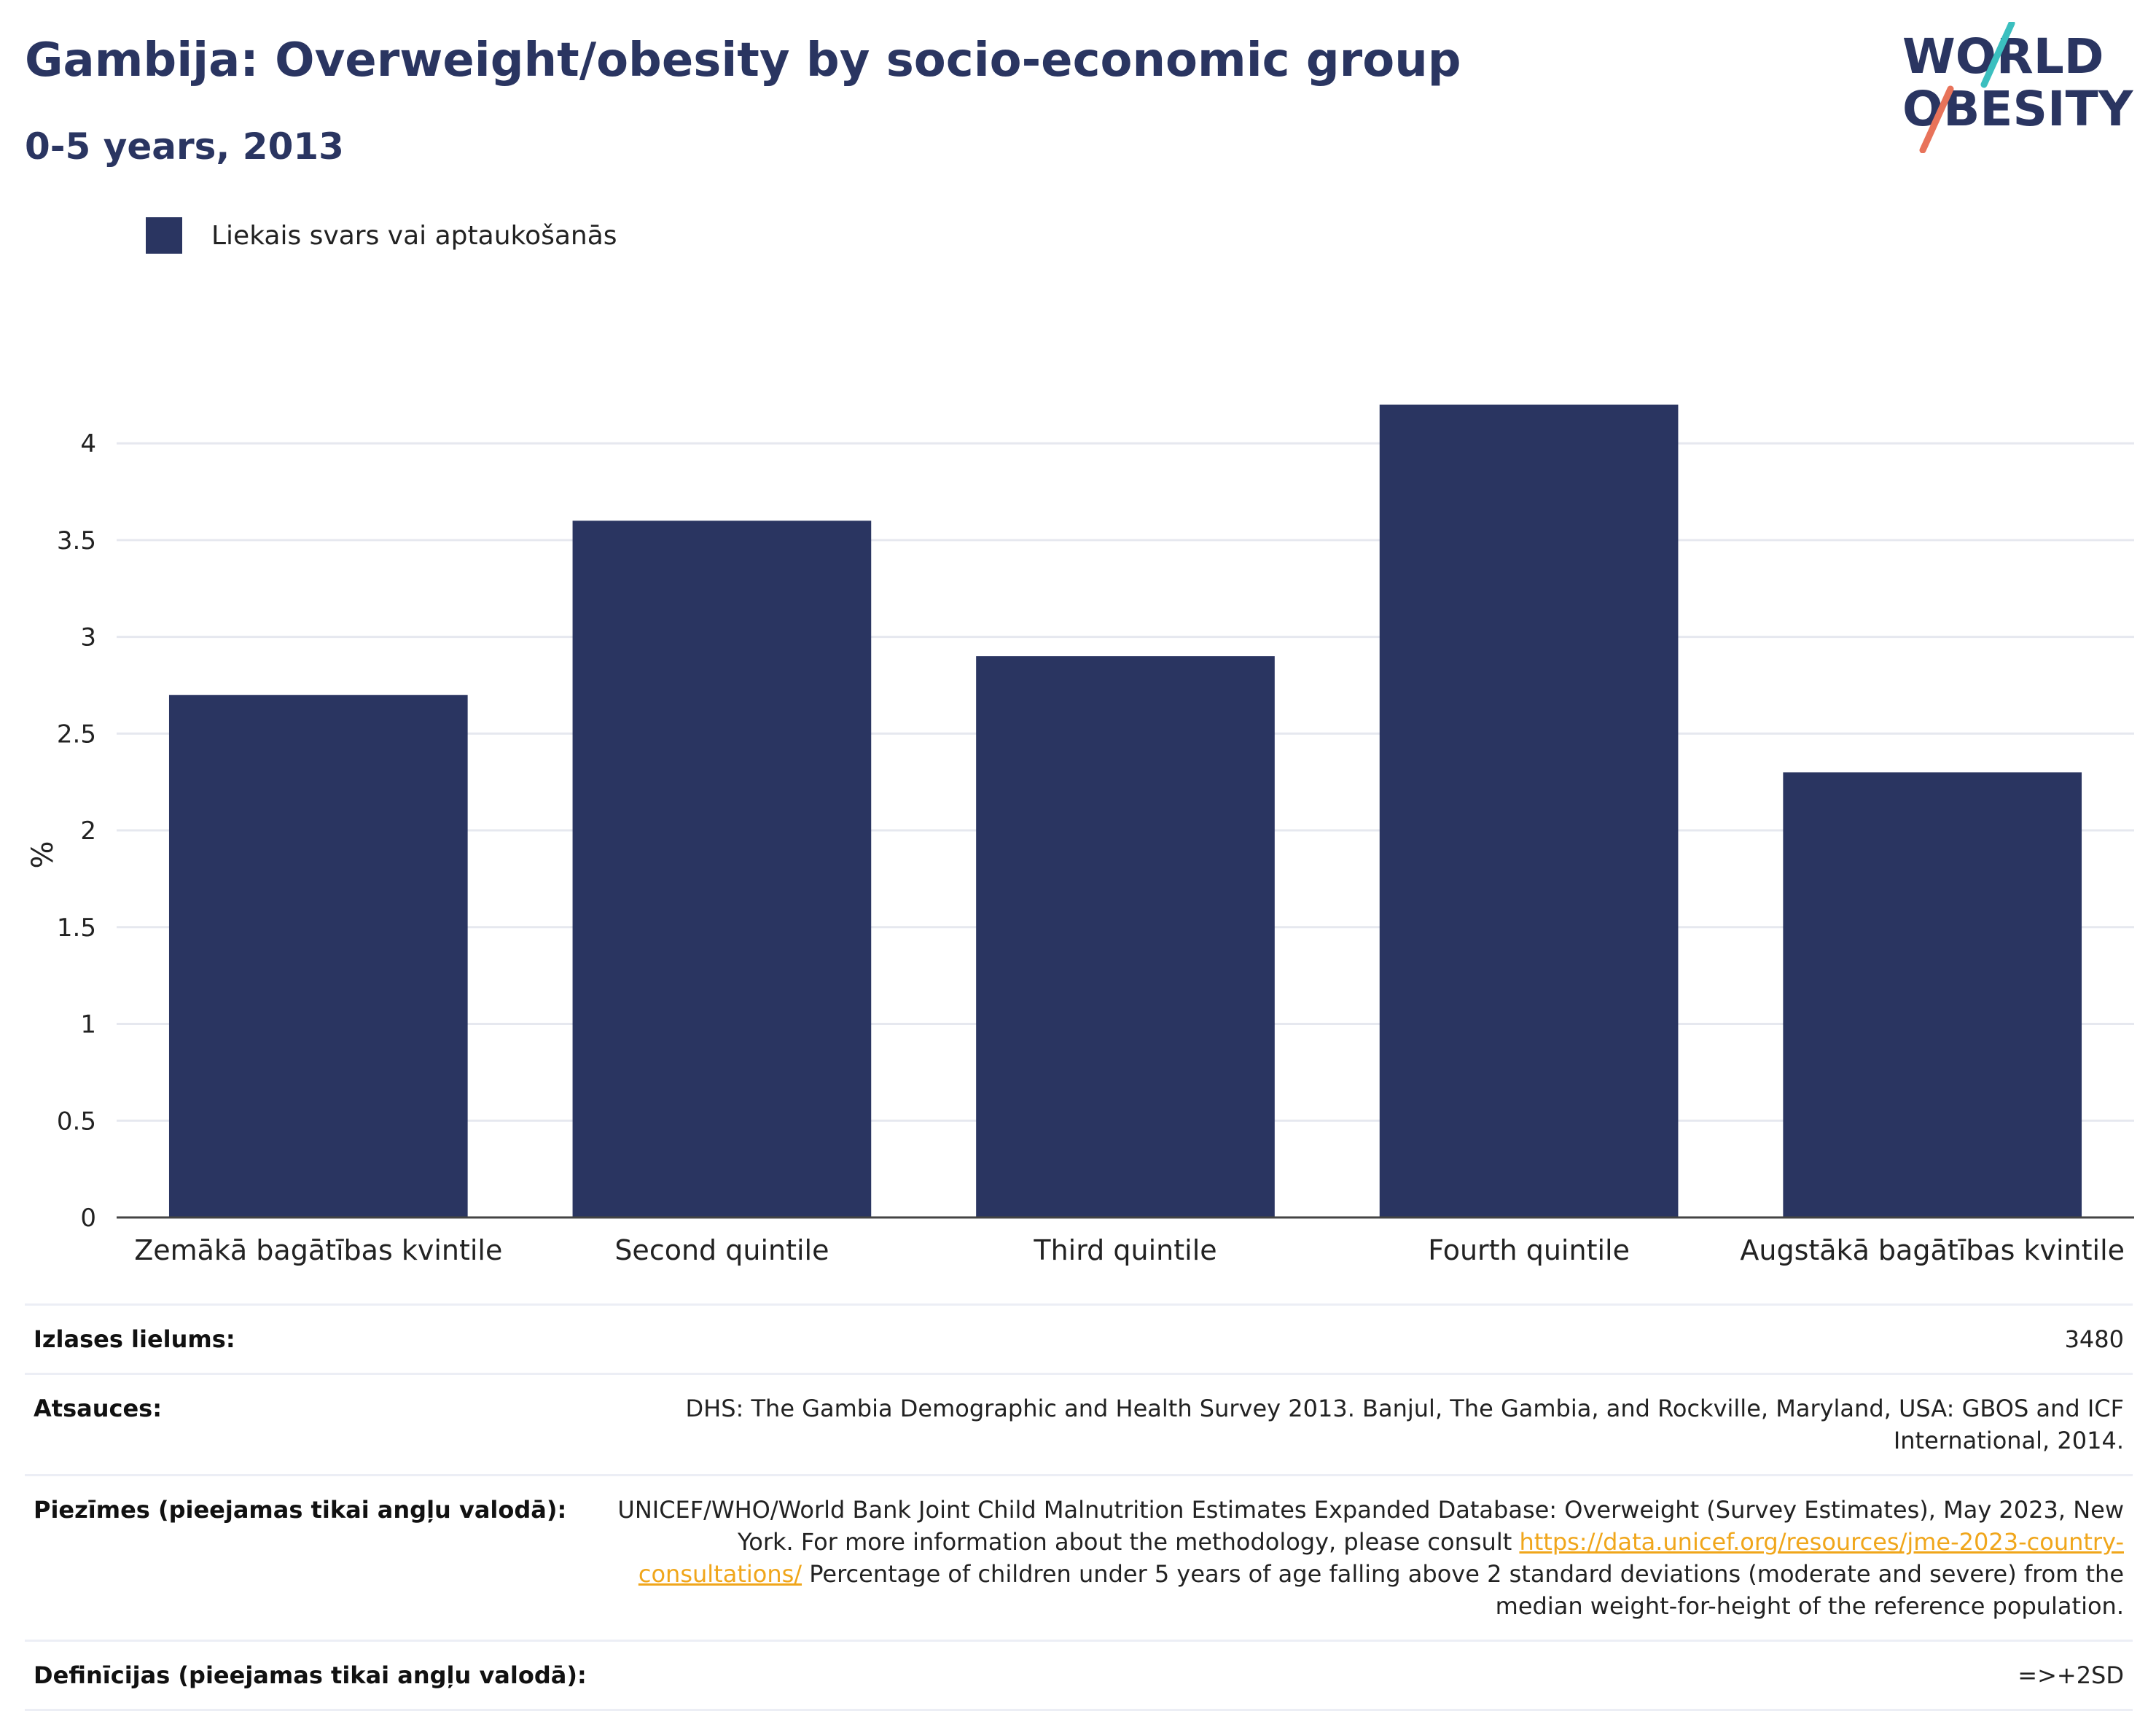 Image resolution: width=2156 pixels, height=1711 pixels. I want to click on x-tick-label: Augstākā bagātības kvintile, so click(1933, 1250).